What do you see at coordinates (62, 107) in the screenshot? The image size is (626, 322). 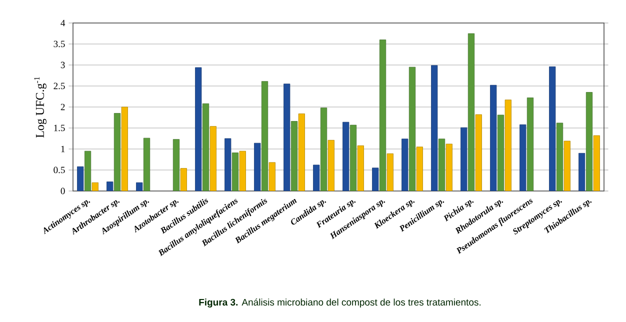 I see `y-tick-label: 2` at bounding box center [62, 107].